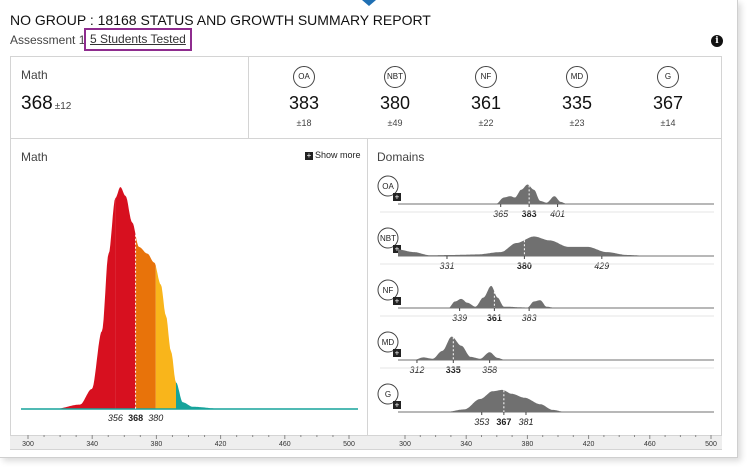 Image resolution: width=750 pixels, height=470 pixels. Describe the element at coordinates (63, 106) in the screenshot. I see `overall-score-error: ±12` at that location.